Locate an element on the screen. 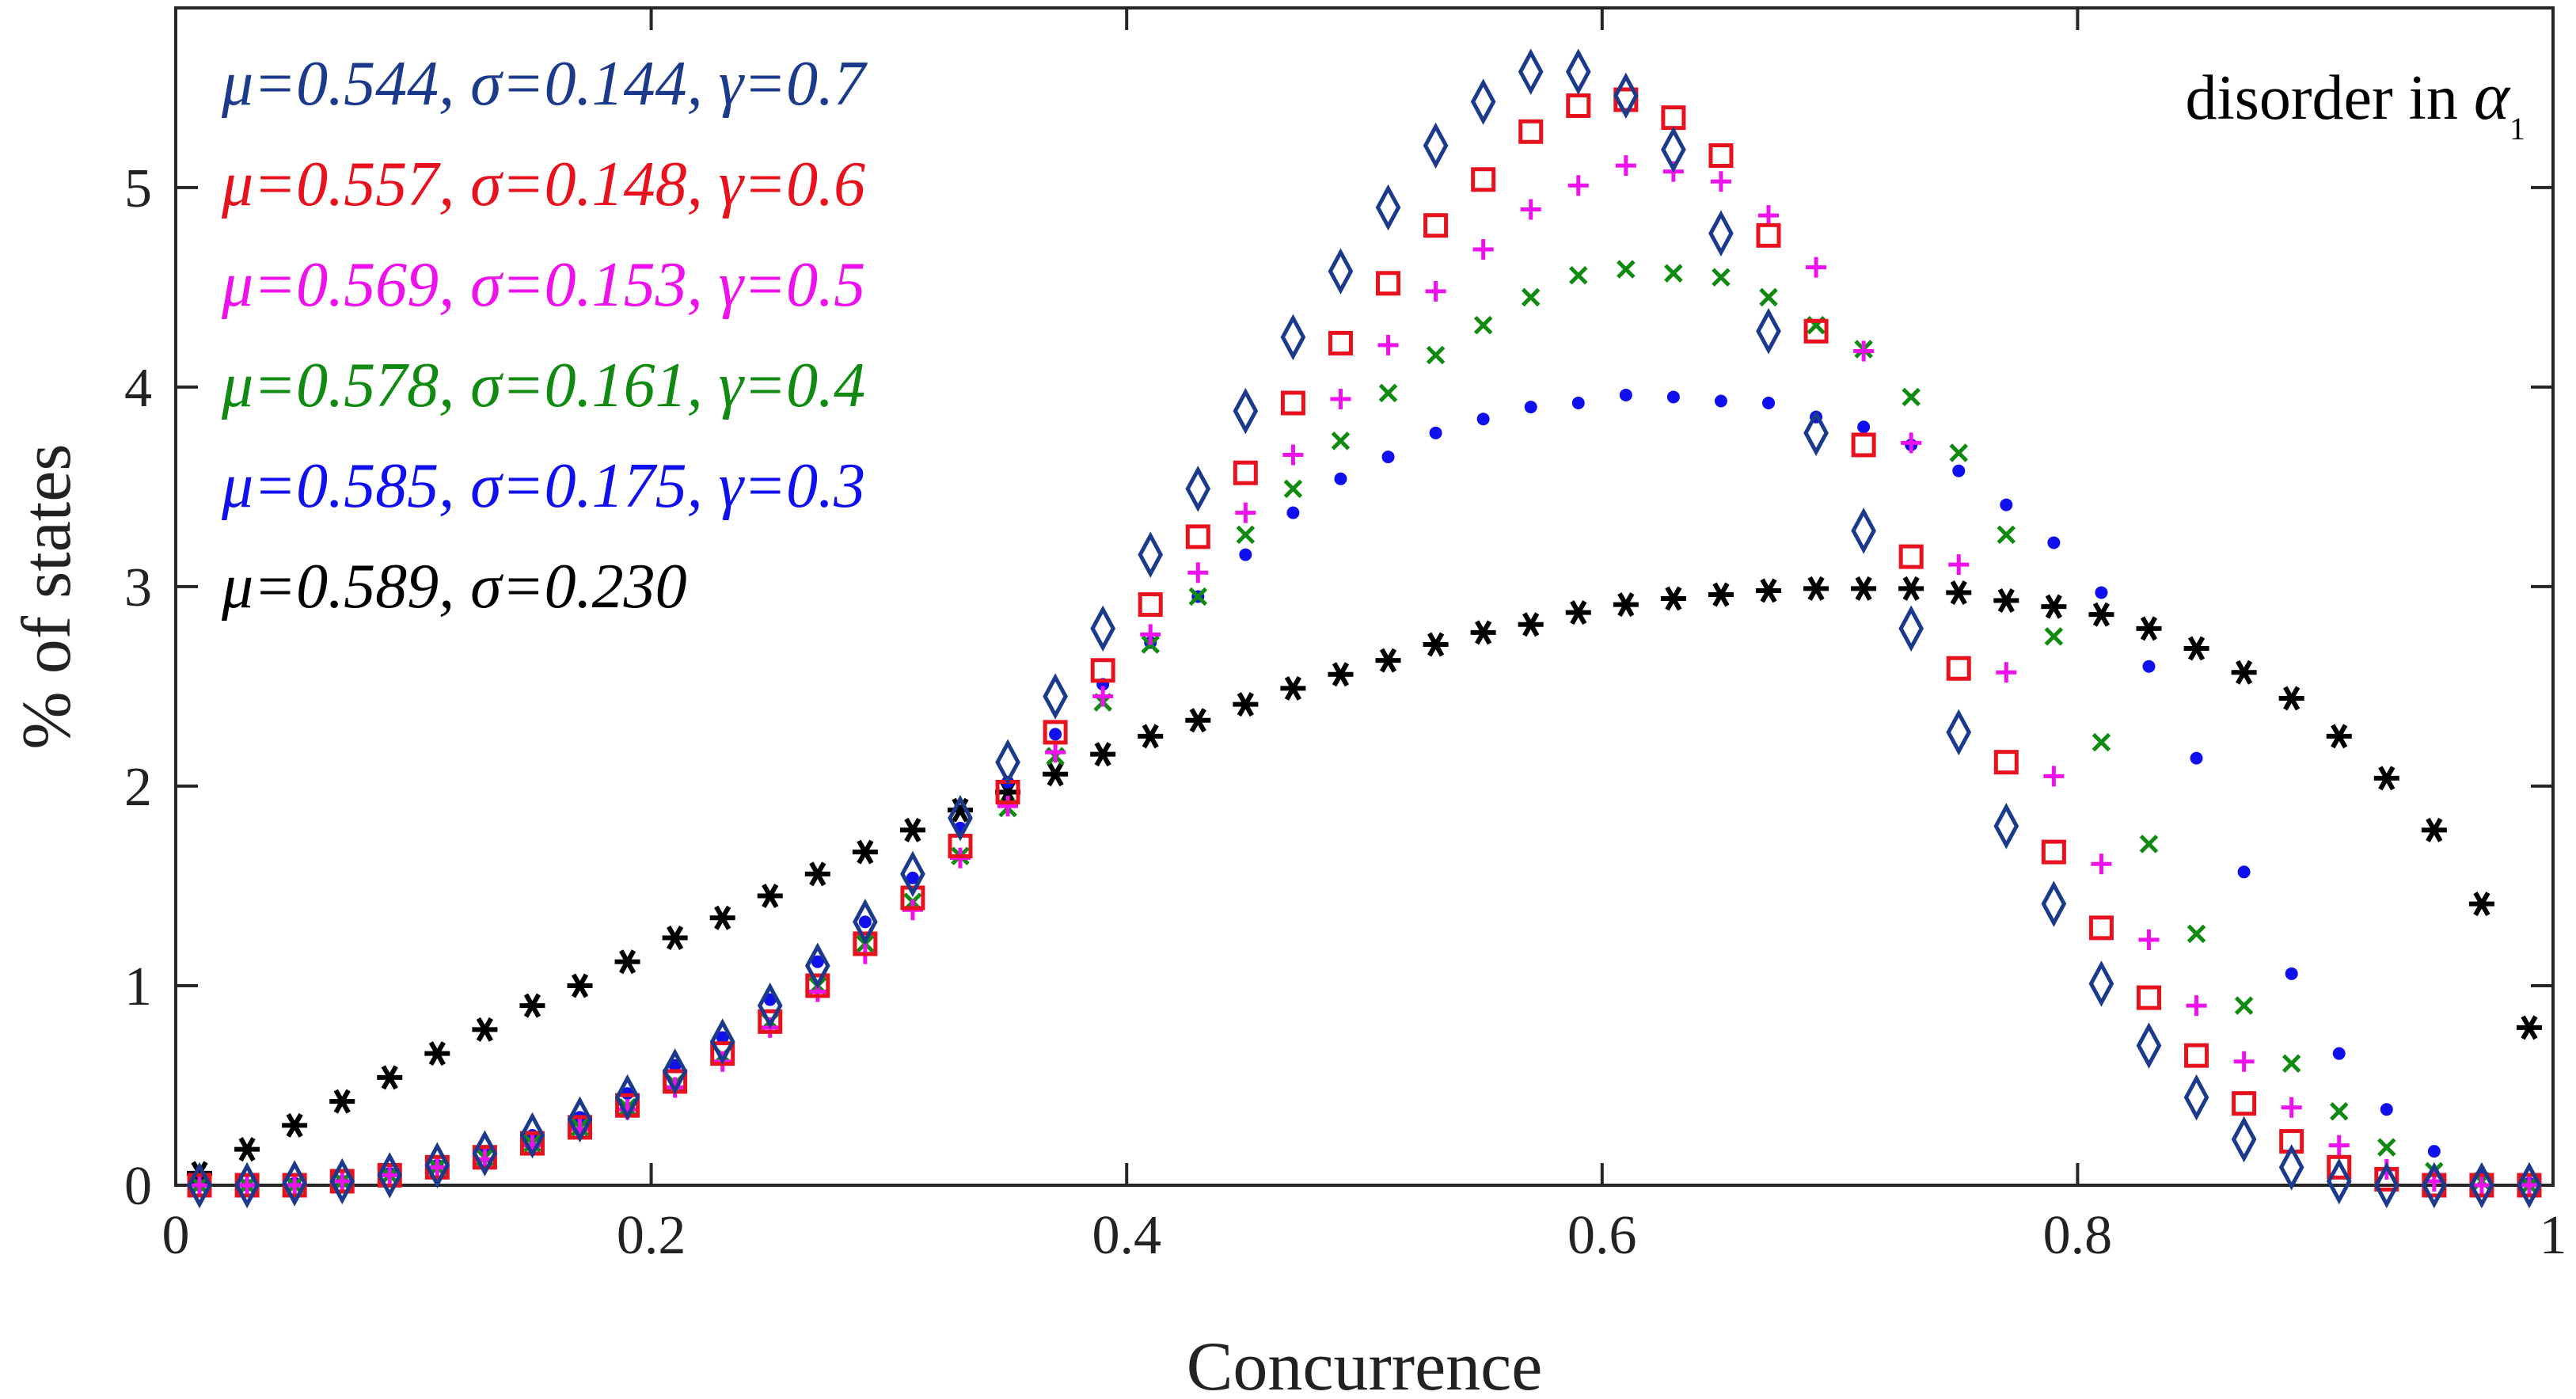  legend-entry: μ=0.585, σ=0.175, γ=0.3 is located at coordinates (543, 486).